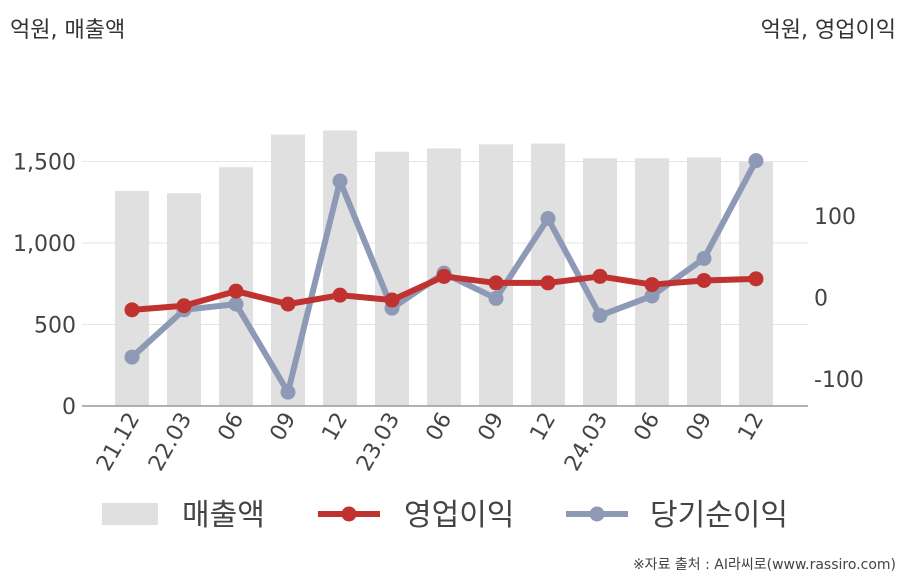 The height and width of the screenshot is (580, 908). I want to click on right-axis-unit: 억원, 영업이익, so click(828, 30).